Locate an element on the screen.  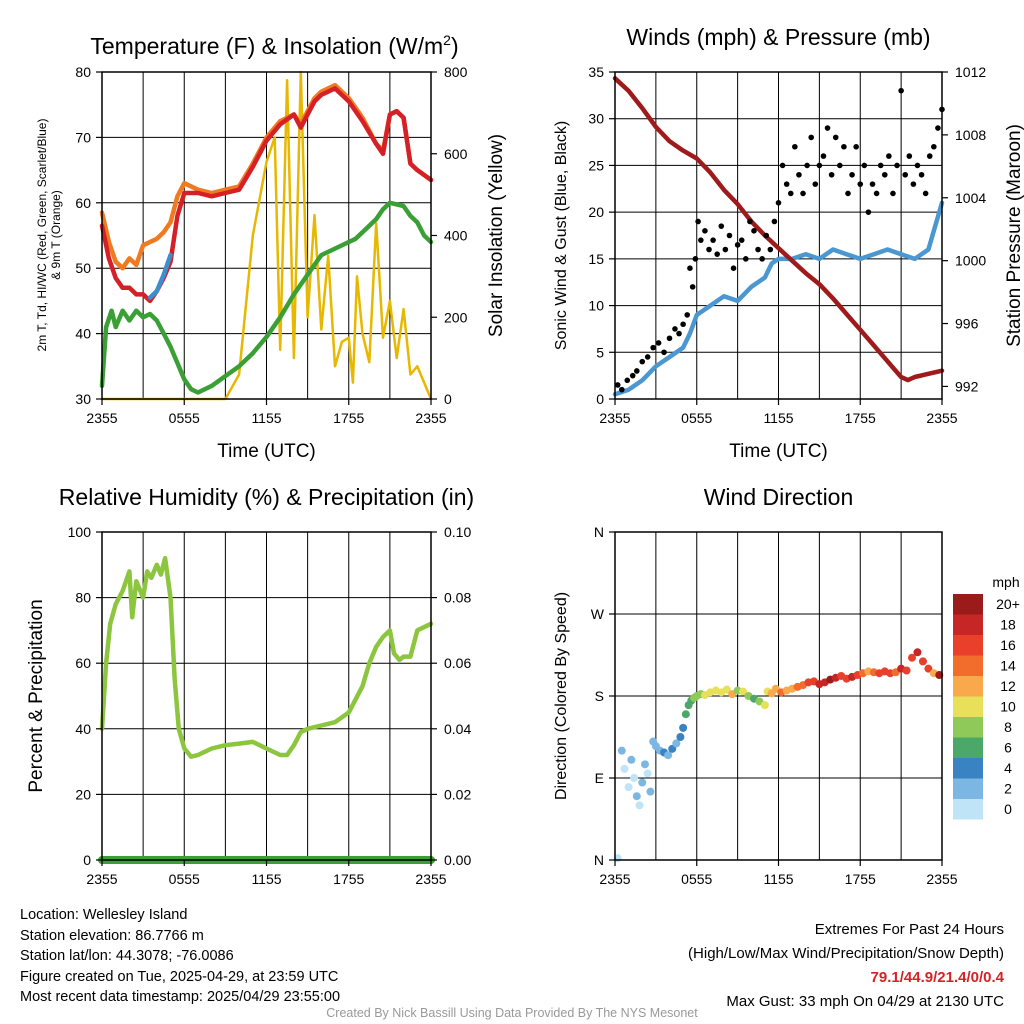
y2-tick-label: 1004 is located at coordinates (970, 198).